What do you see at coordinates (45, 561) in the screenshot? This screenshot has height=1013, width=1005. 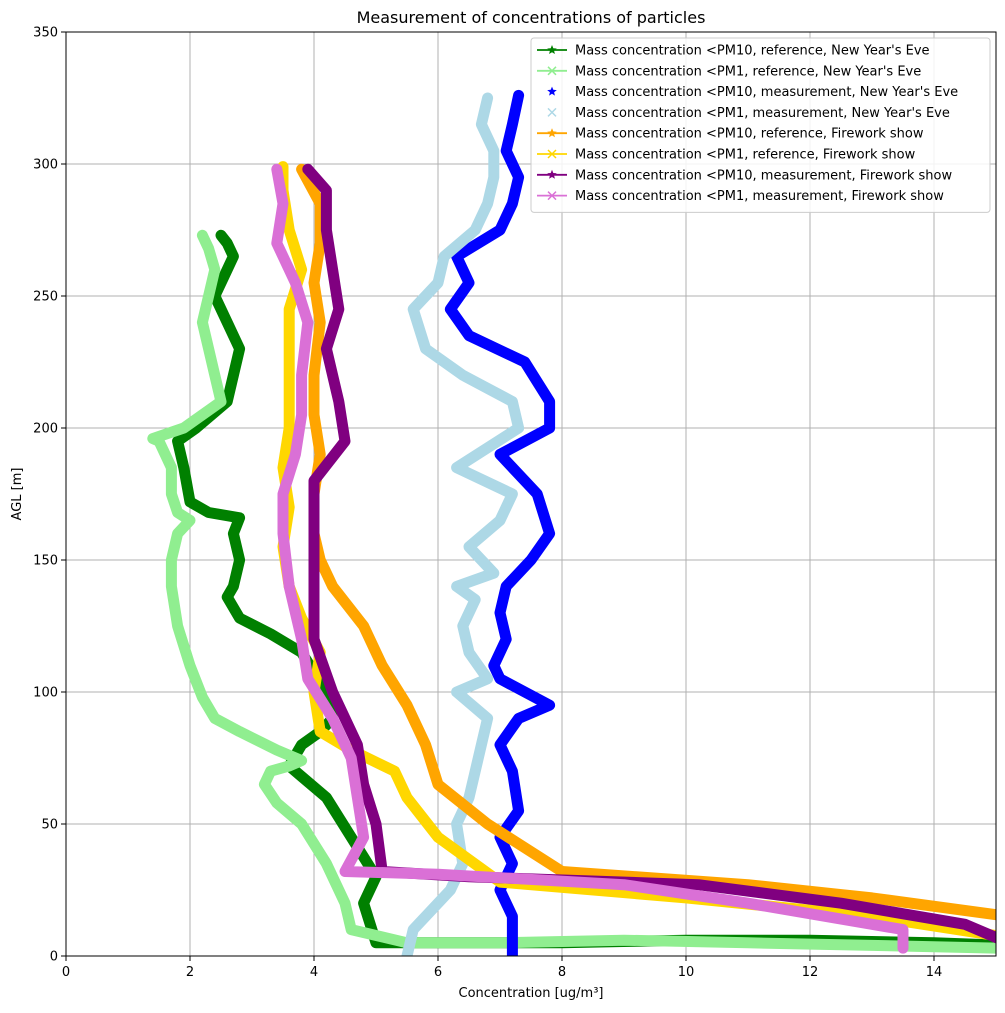 I see `y-tick-label: 150` at bounding box center [45, 561].